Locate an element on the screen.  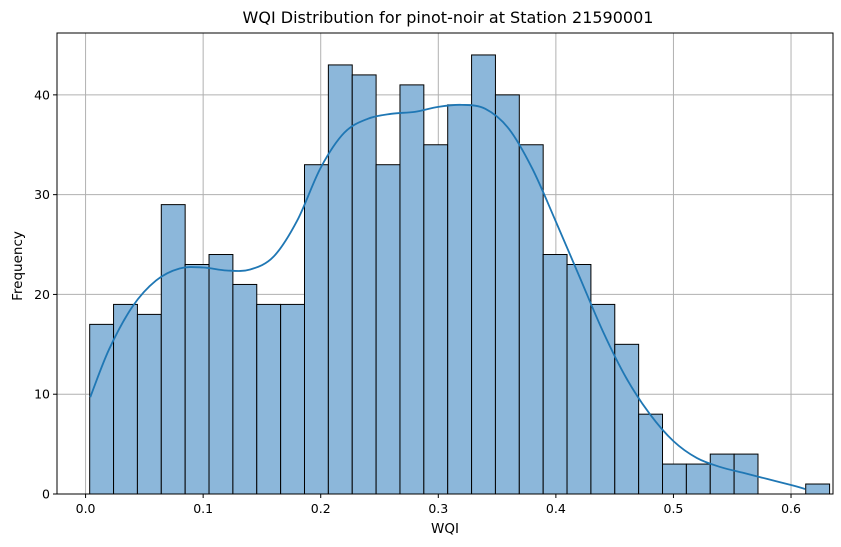
x-tick-label: 0.4 is located at coordinates (556, 508).